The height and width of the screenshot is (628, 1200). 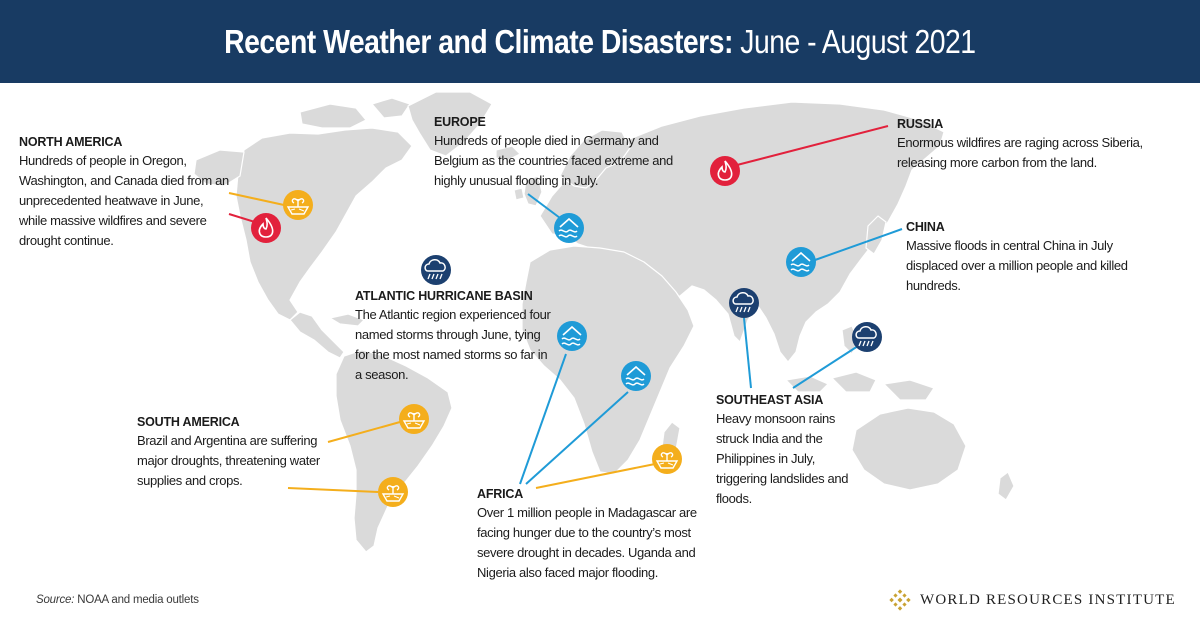 I want to click on region-title: SOUTHEAST ASIA, so click(x=770, y=400).